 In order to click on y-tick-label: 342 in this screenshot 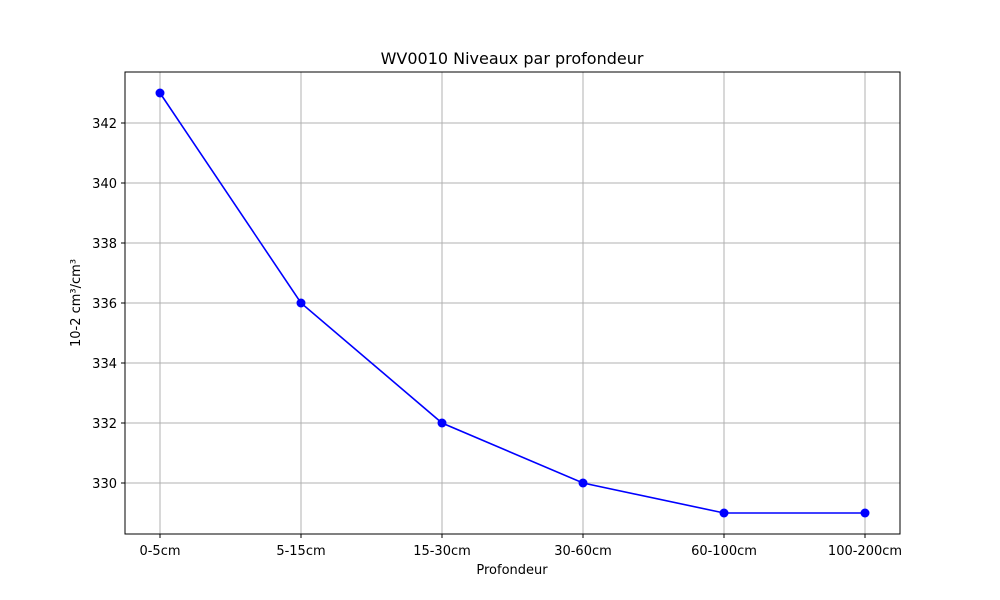, I will do `click(104, 124)`.